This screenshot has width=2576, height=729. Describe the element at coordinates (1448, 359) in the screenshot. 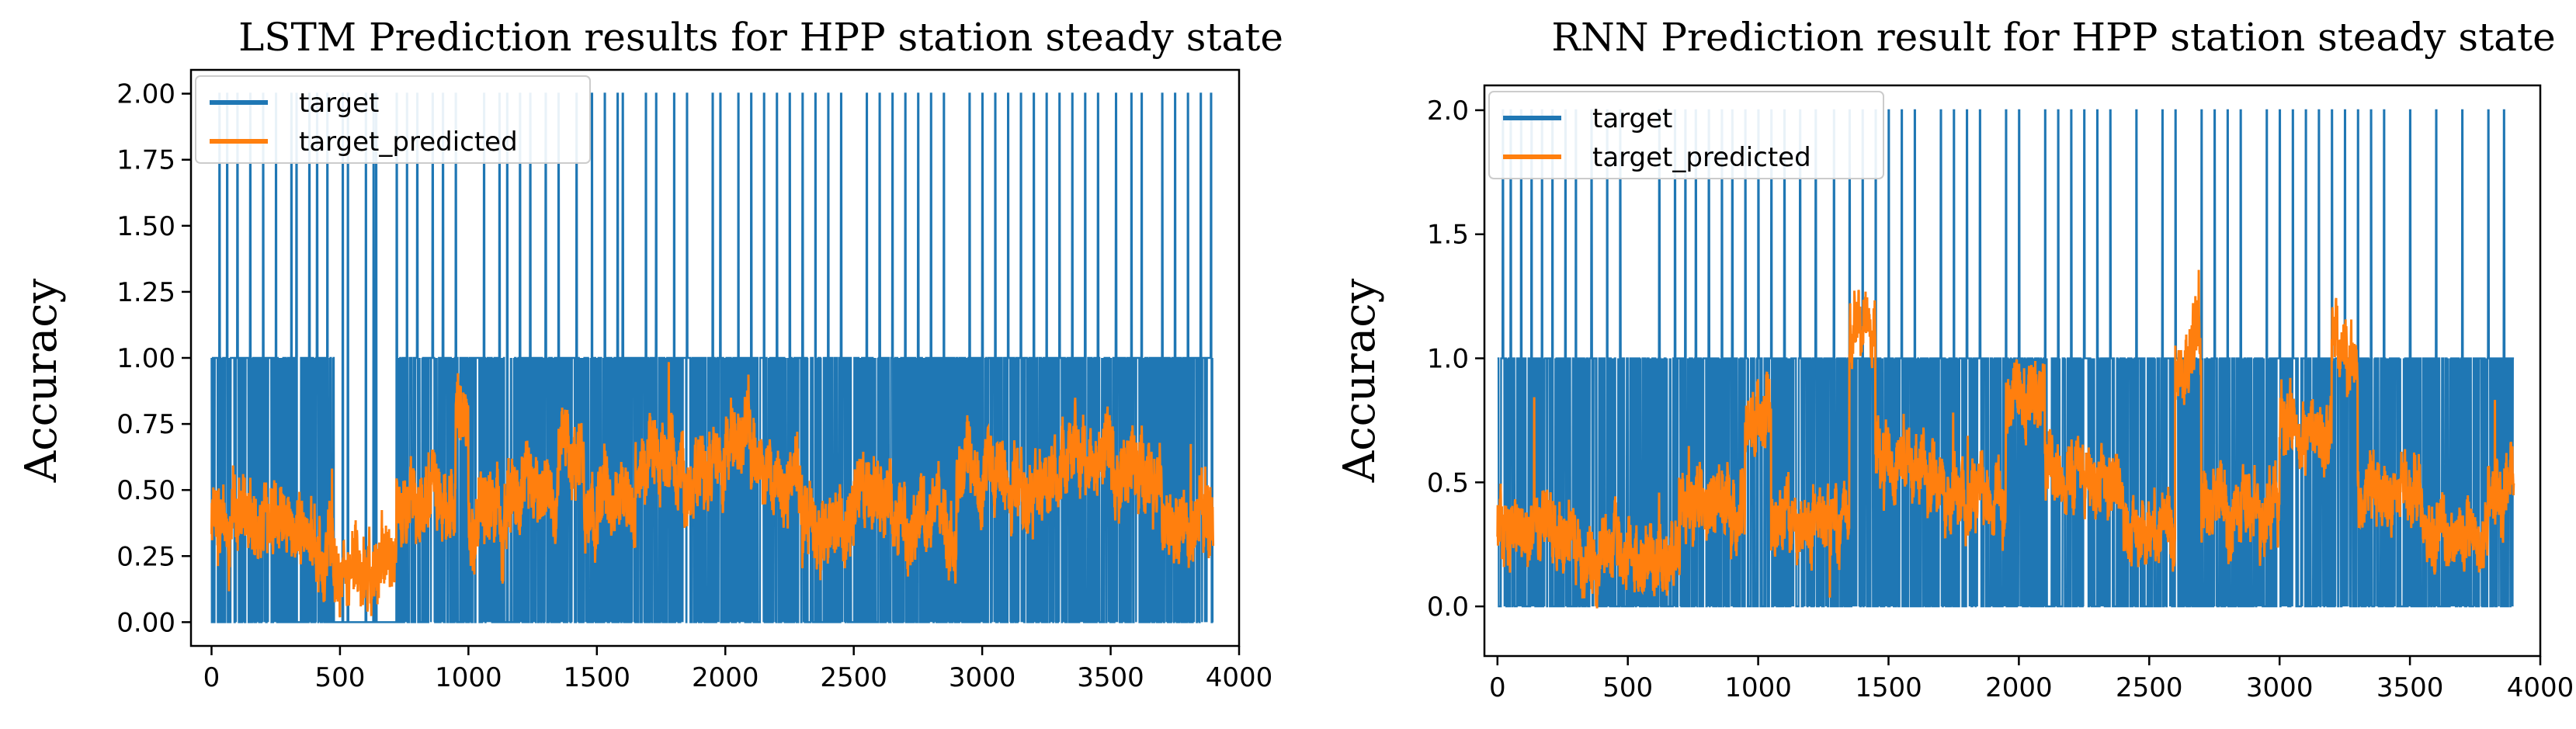

I see `rnn-y-tick-label: 1.0` at that location.